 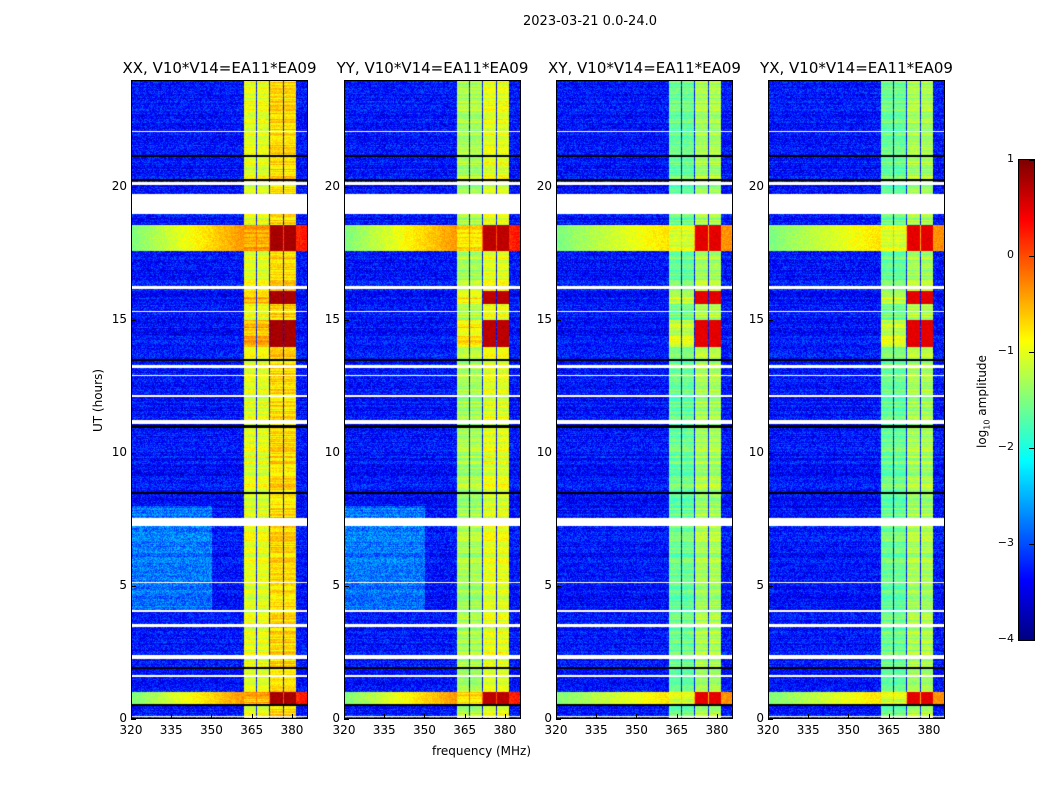 I want to click on y-axis-label: UT (hours), so click(x=98, y=400).